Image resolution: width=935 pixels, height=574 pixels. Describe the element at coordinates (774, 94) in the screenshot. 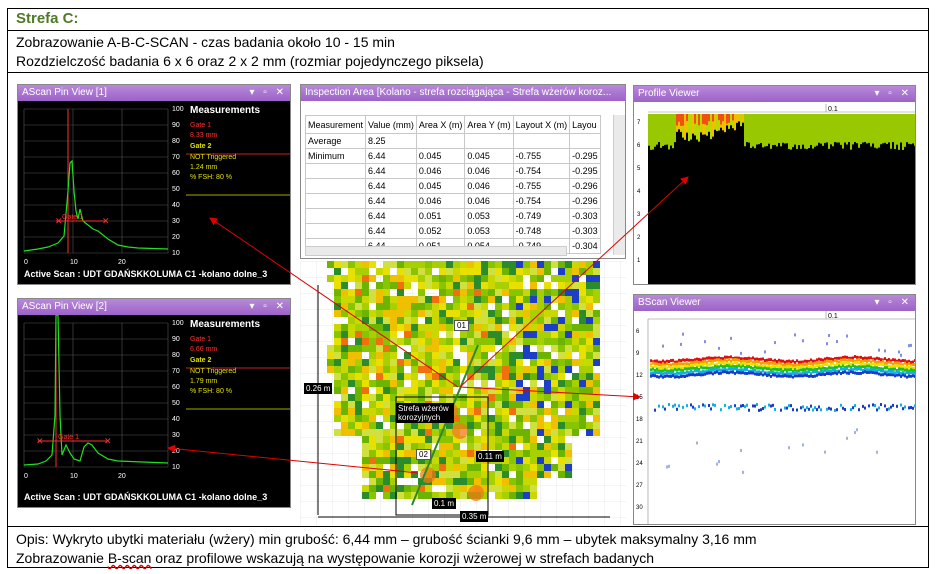

I see `profile-titlebar: Profile Viewer ▾ ▫ ✕` at that location.